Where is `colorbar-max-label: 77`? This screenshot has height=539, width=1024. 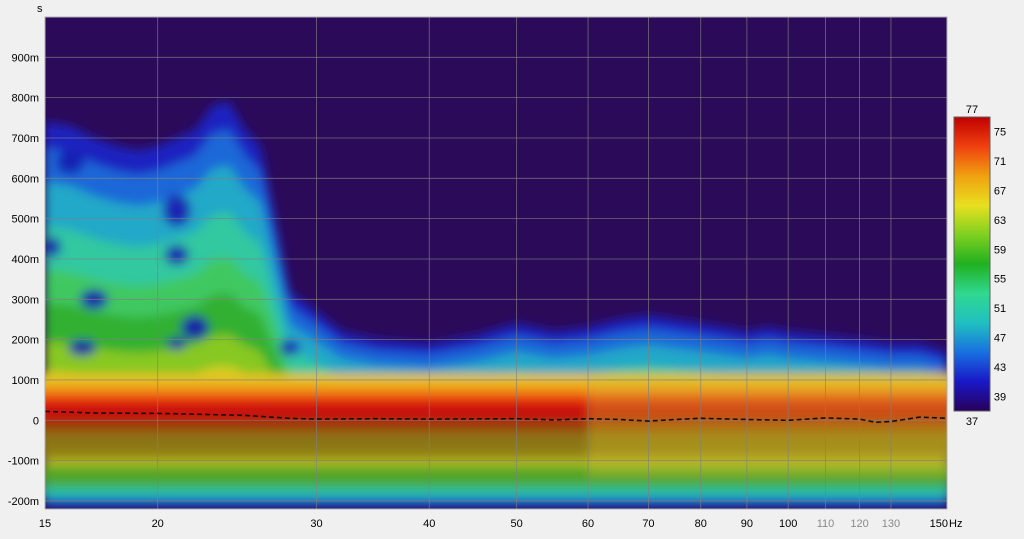
colorbar-max-label: 77 is located at coordinates (972, 110).